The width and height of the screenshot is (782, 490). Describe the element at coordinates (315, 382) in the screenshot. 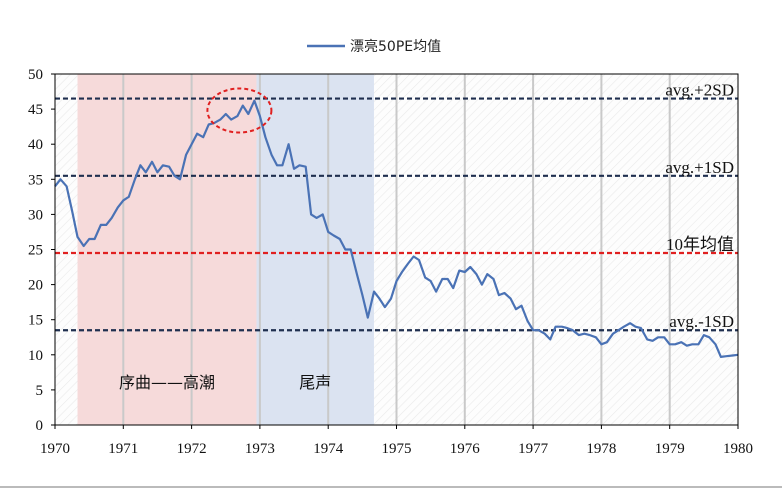

I see `region-label: 尾声` at that location.